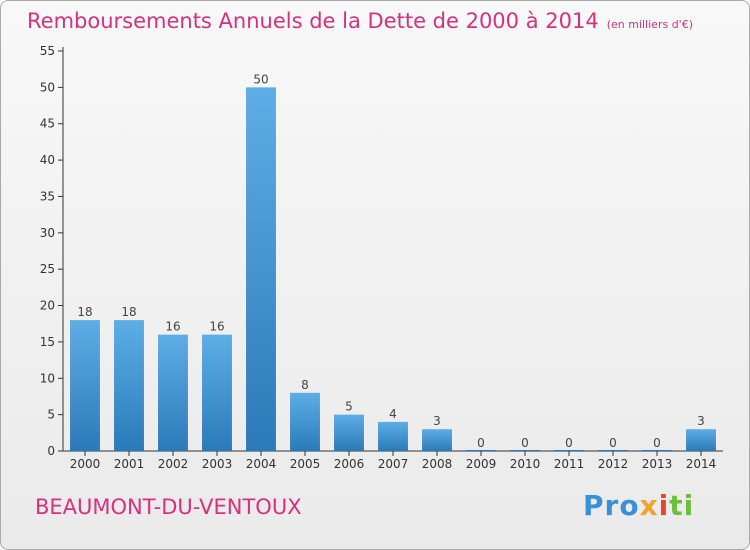 This screenshot has width=750, height=550. What do you see at coordinates (437, 440) in the screenshot?
I see `bar-2008` at bounding box center [437, 440].